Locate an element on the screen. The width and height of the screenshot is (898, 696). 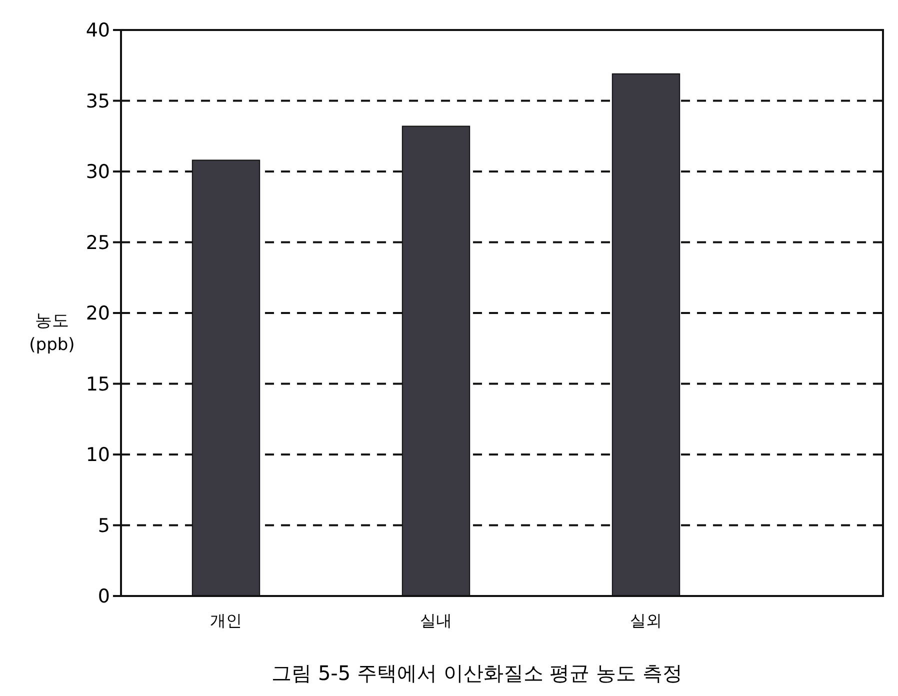
y-tick-label: 35 is located at coordinates (98, 101).